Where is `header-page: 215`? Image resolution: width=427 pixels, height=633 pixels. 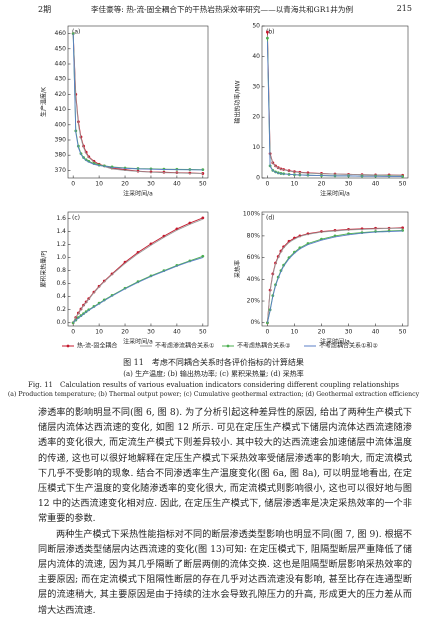 header-page: 215 is located at coordinates (404, 8).